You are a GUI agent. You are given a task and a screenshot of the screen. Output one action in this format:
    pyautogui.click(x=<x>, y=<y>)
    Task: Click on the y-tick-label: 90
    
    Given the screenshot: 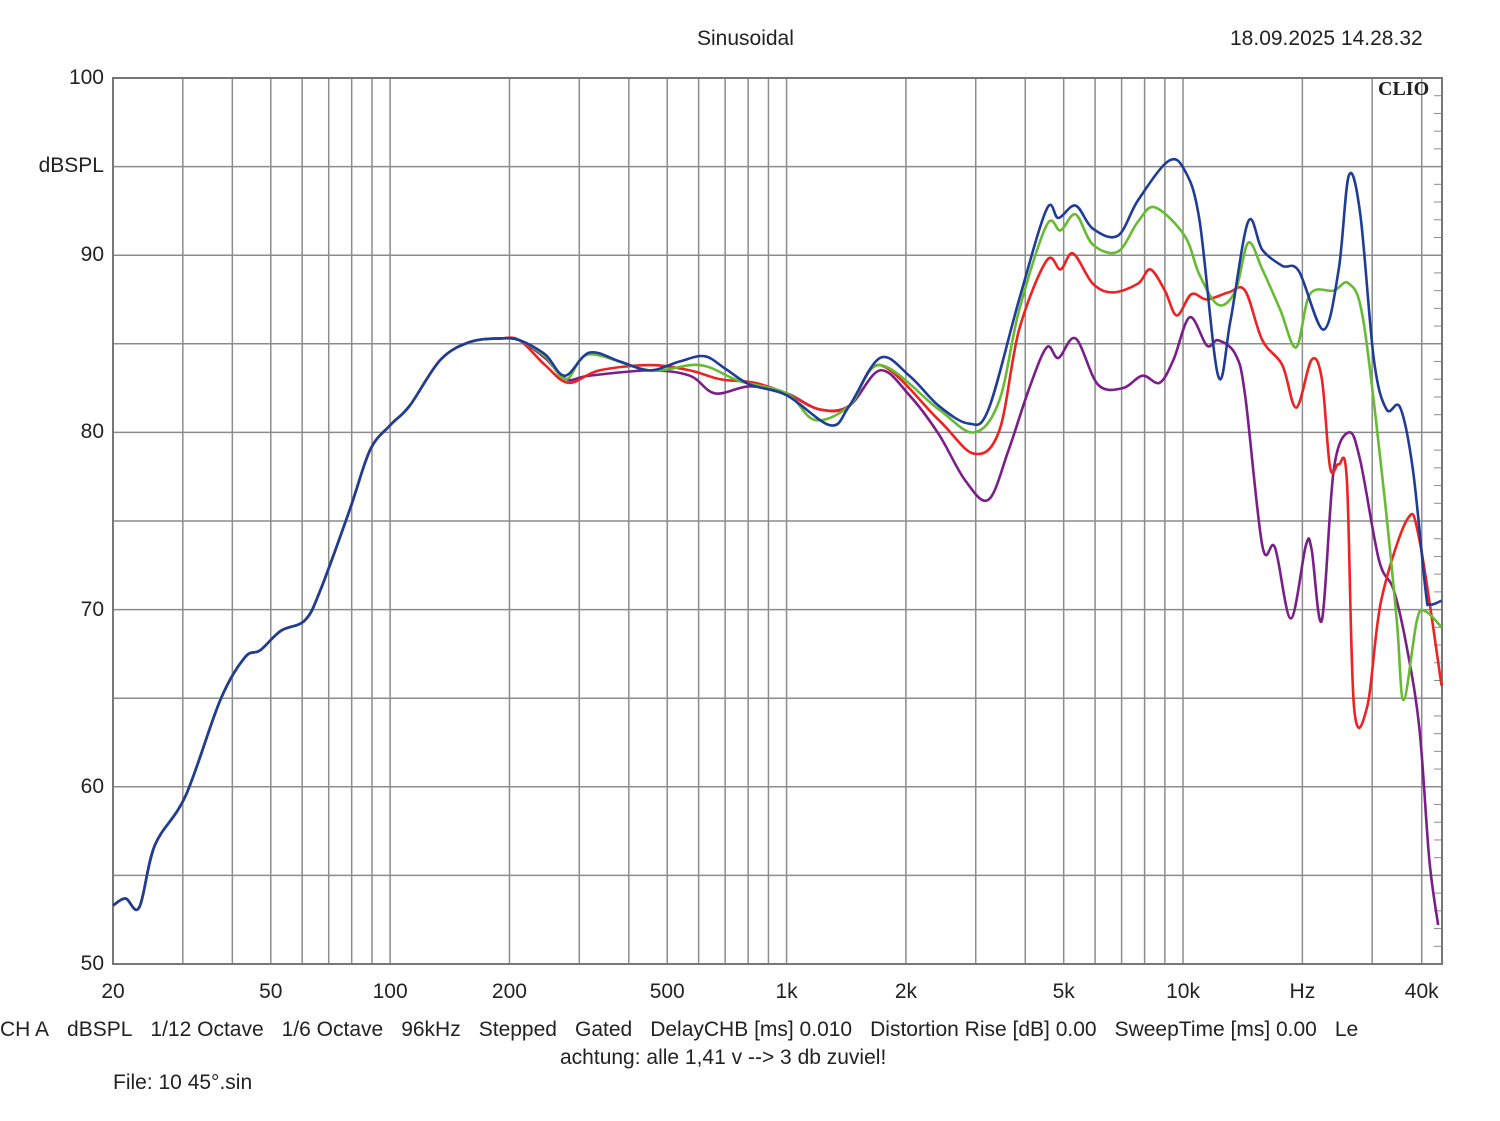 What is the action you would take?
    pyautogui.click(x=92, y=255)
    